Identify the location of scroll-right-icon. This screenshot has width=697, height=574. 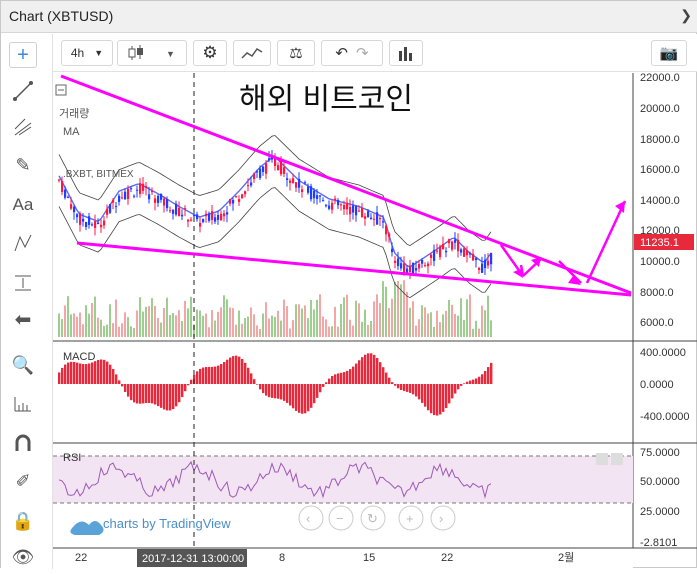
(443, 518).